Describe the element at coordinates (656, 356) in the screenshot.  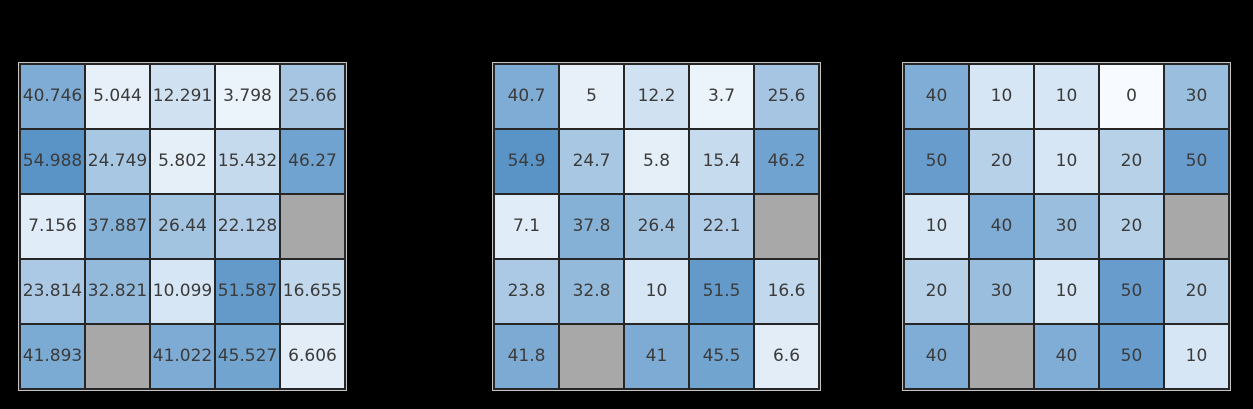
I see `heatmap-cell: 41` at that location.